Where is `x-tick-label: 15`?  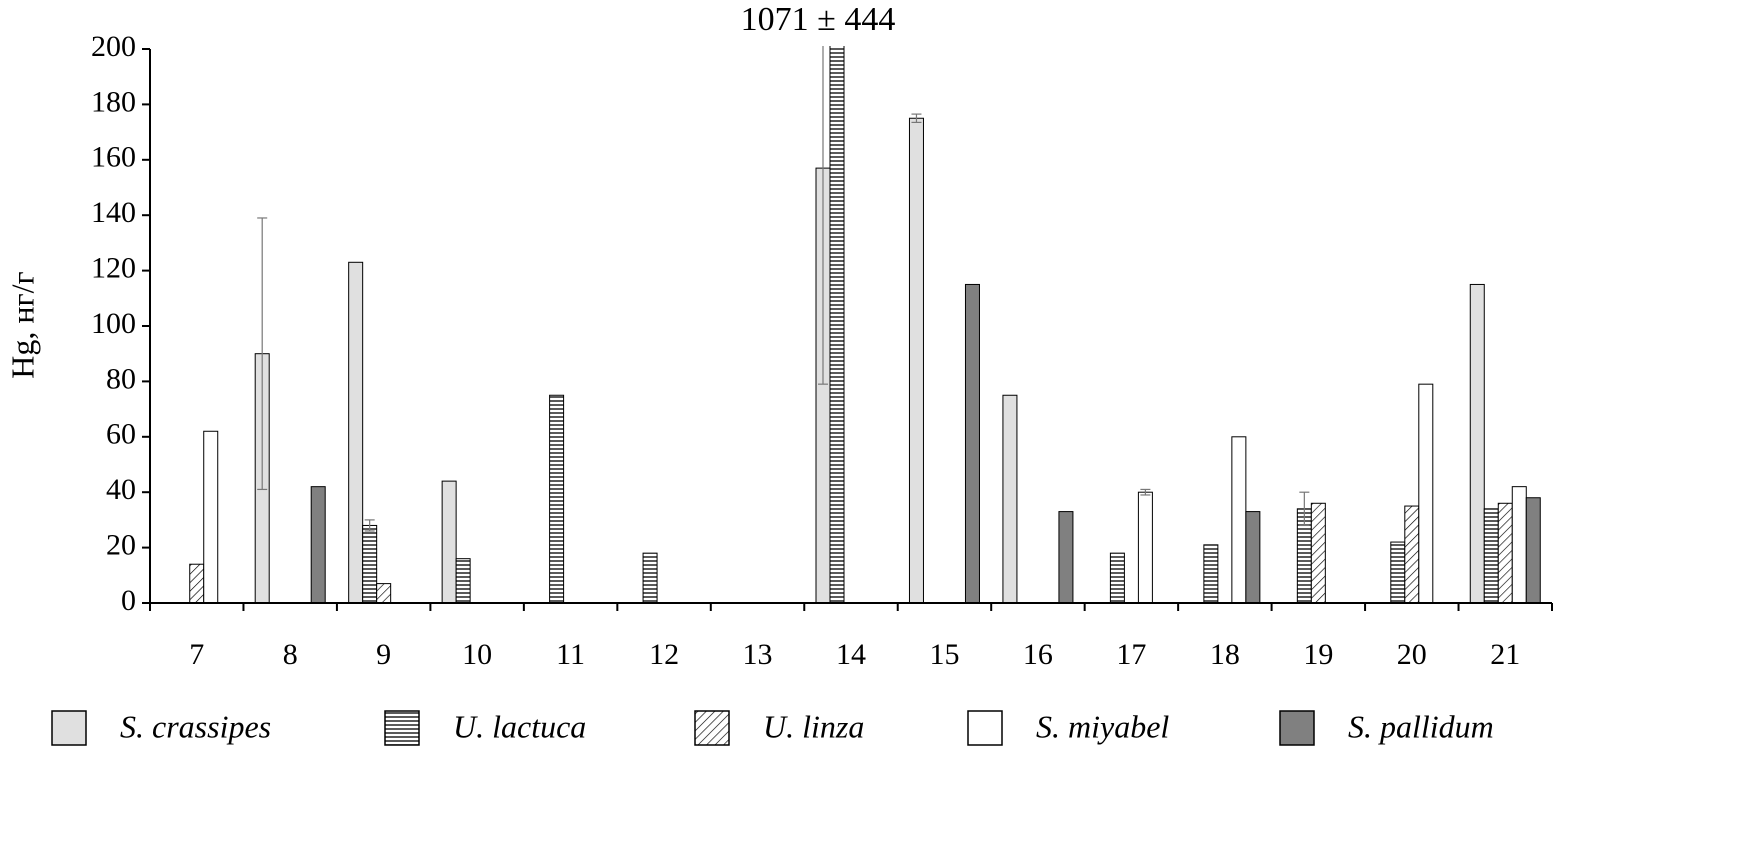 x-tick-label: 15 is located at coordinates (944, 654).